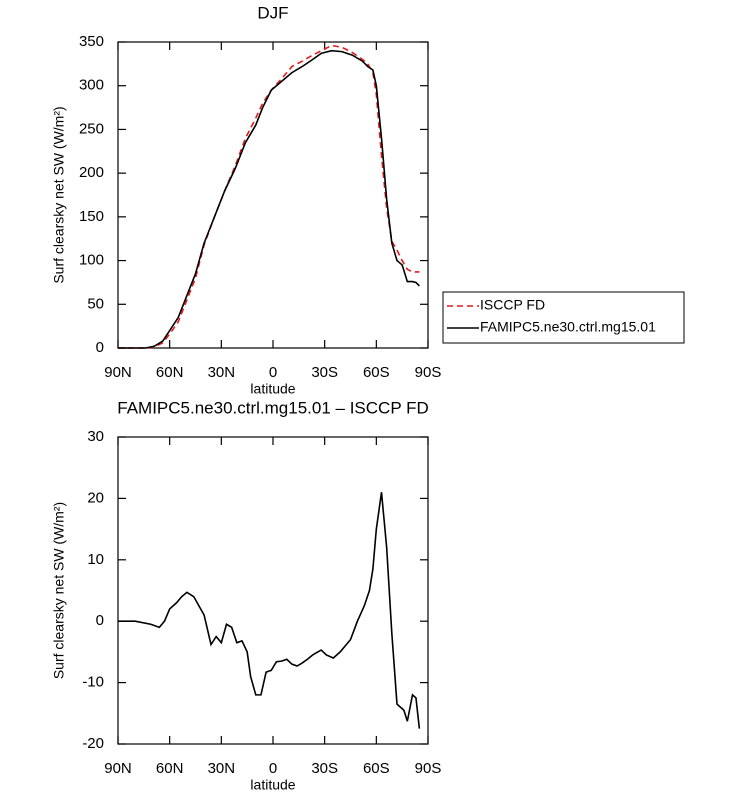 This screenshot has width=733, height=803. What do you see at coordinates (93, 743) in the screenshot?
I see `y-tick-label: -20` at bounding box center [93, 743].